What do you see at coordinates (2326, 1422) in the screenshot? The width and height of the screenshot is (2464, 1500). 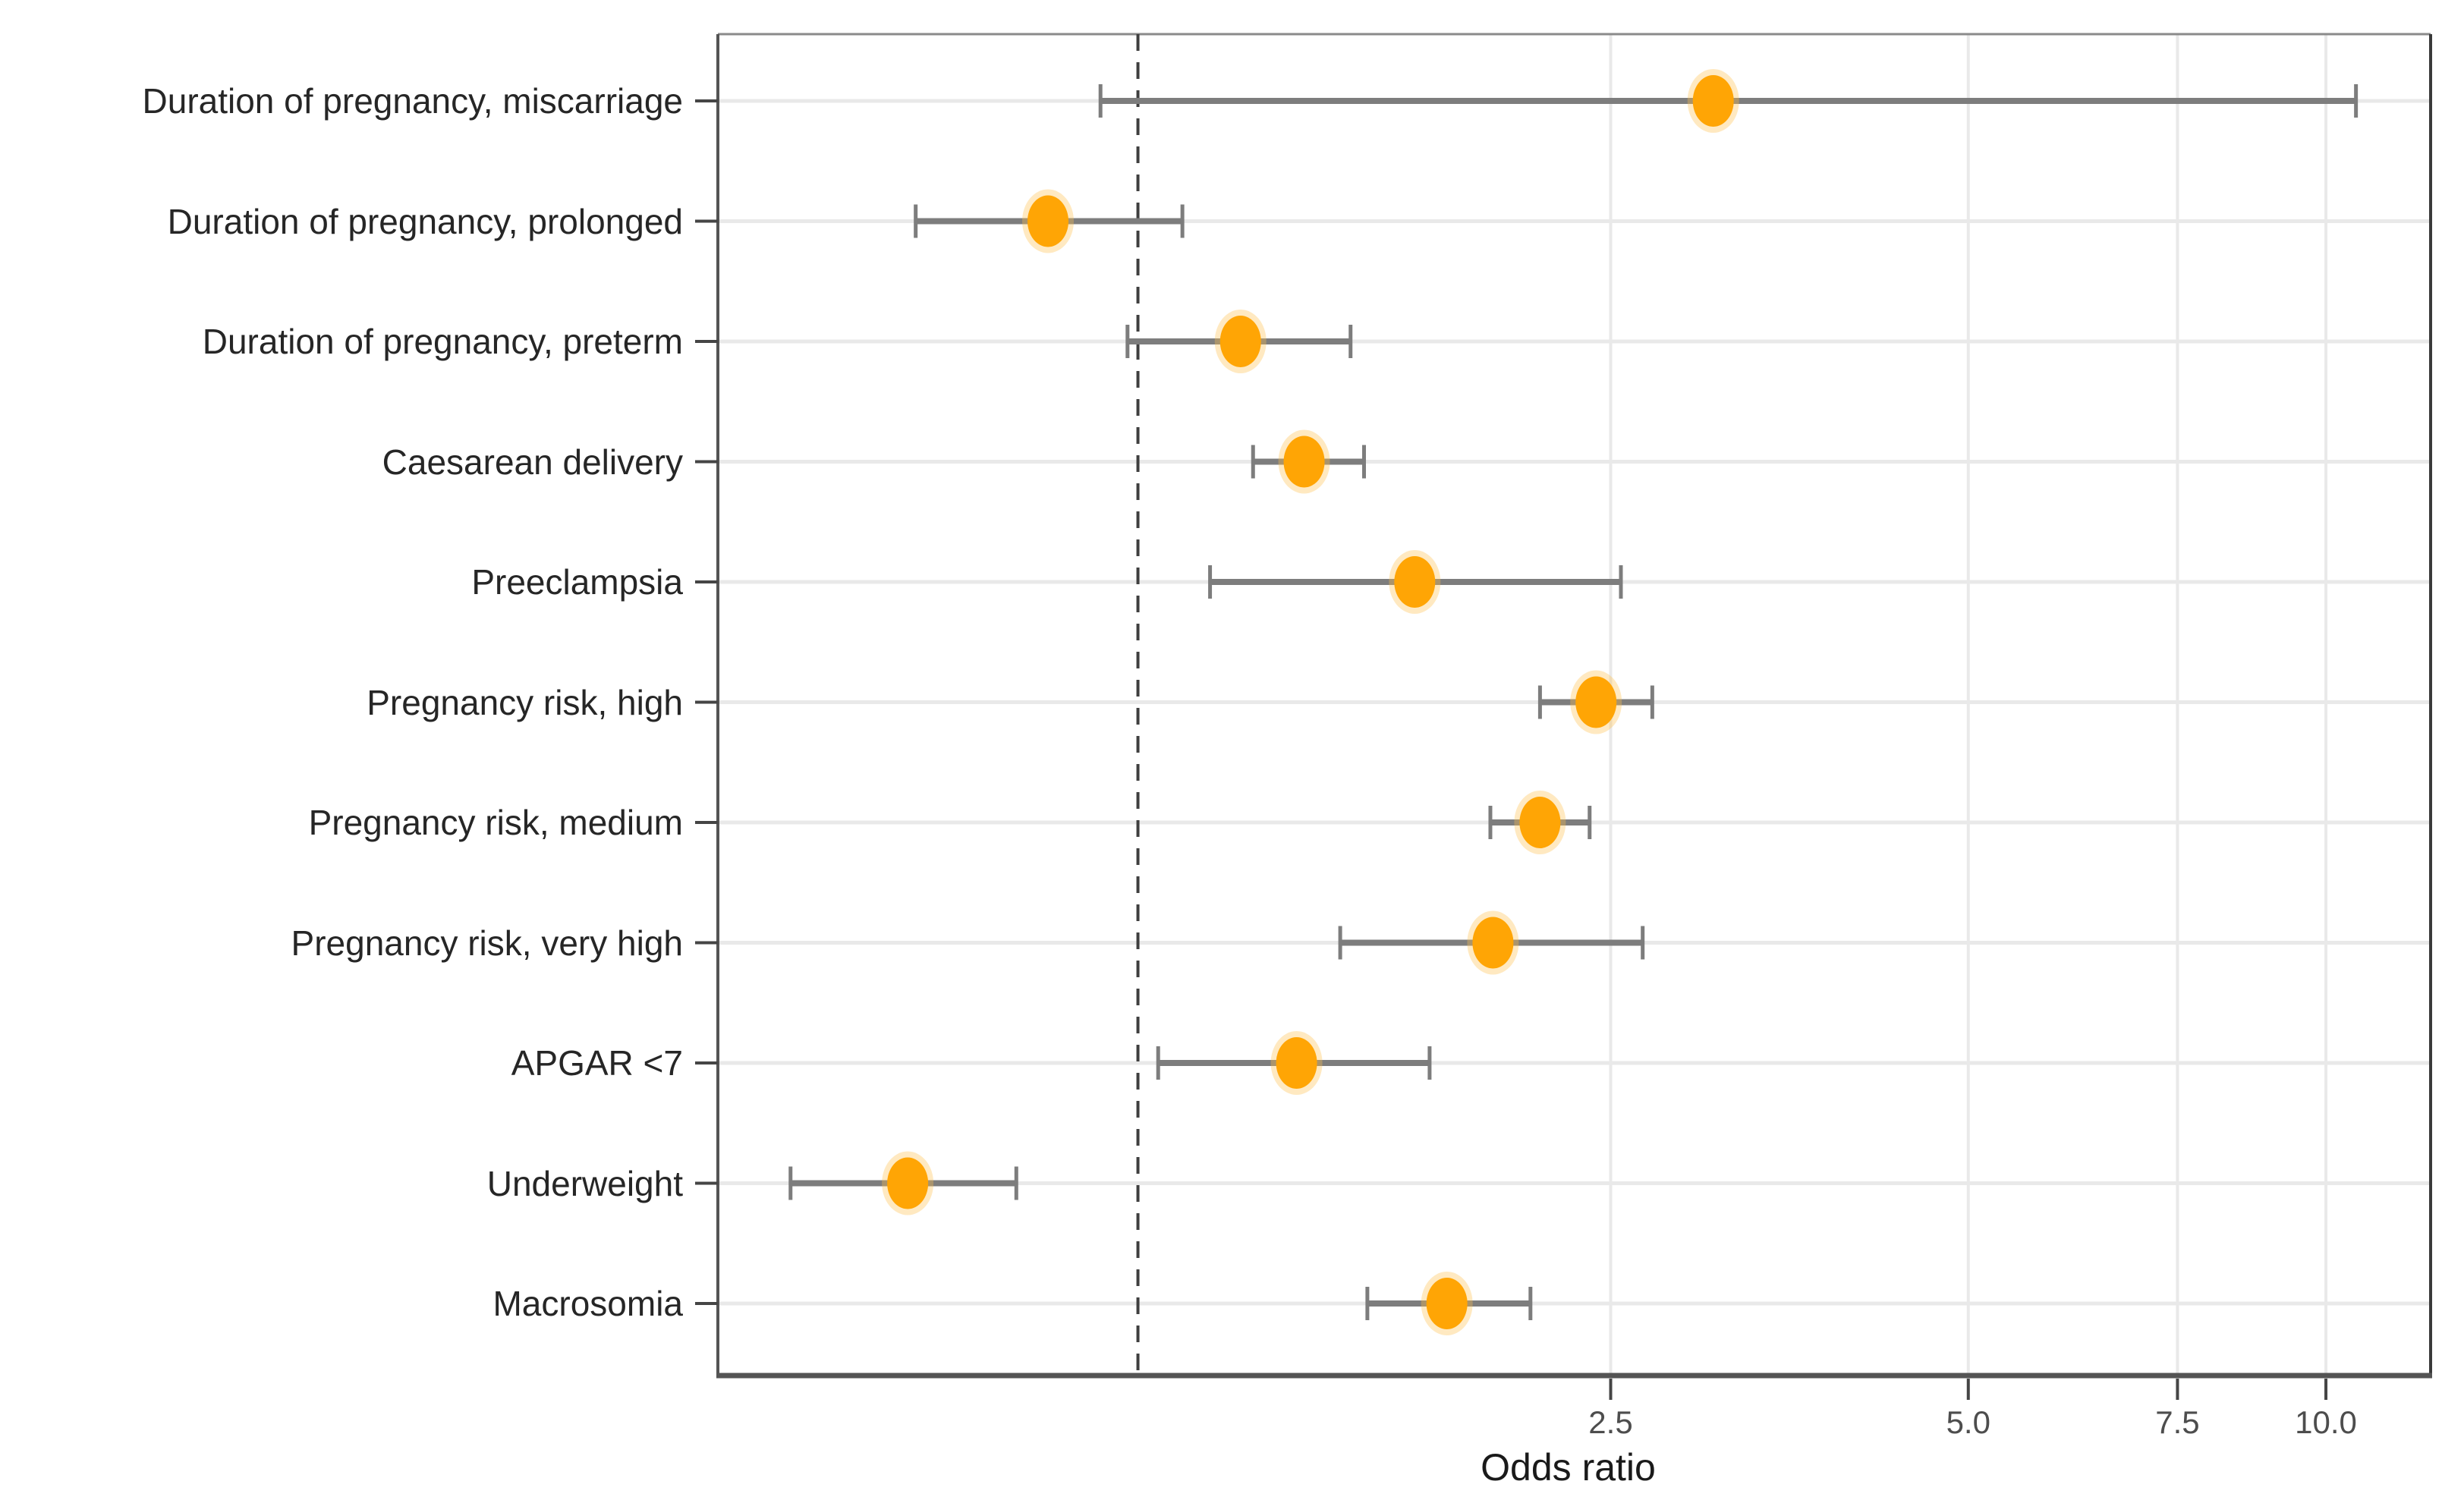 I see `x-tick-label: 10.0` at bounding box center [2326, 1422].